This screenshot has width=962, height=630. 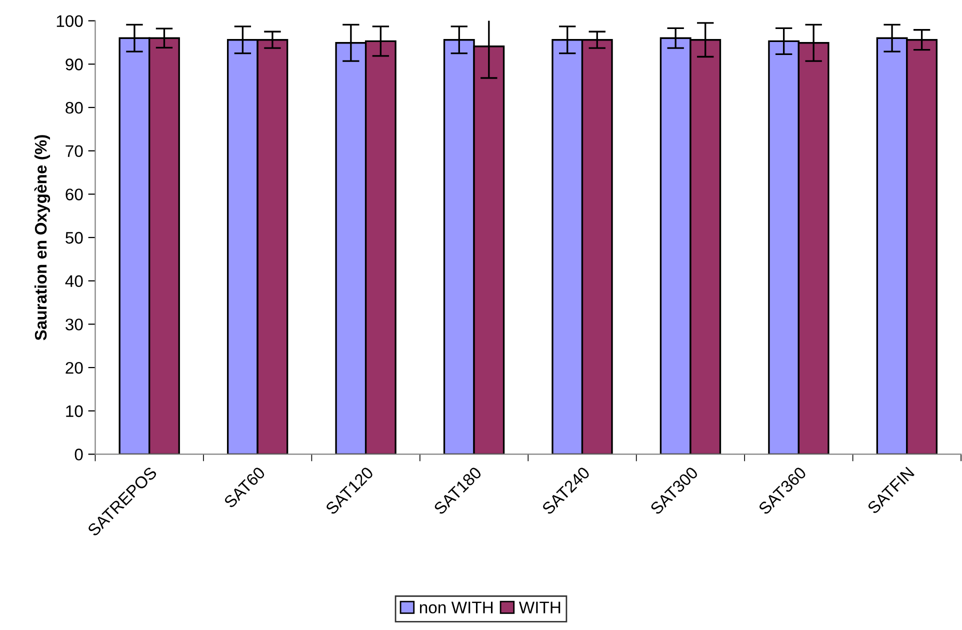 What do you see at coordinates (74, 281) in the screenshot?
I see `y-tick-label: 40` at bounding box center [74, 281].